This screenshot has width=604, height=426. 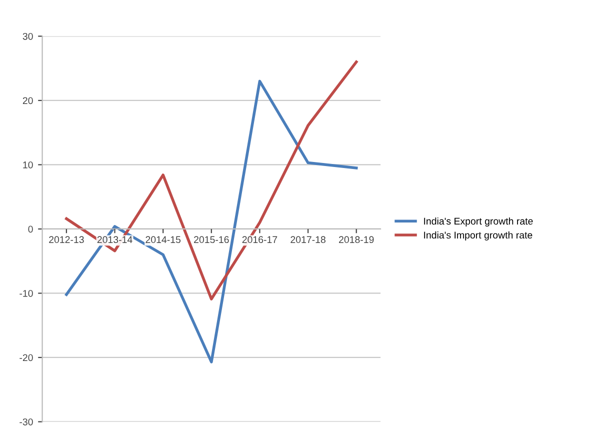 I want to click on y-tick-label: -30, so click(x=26, y=422).